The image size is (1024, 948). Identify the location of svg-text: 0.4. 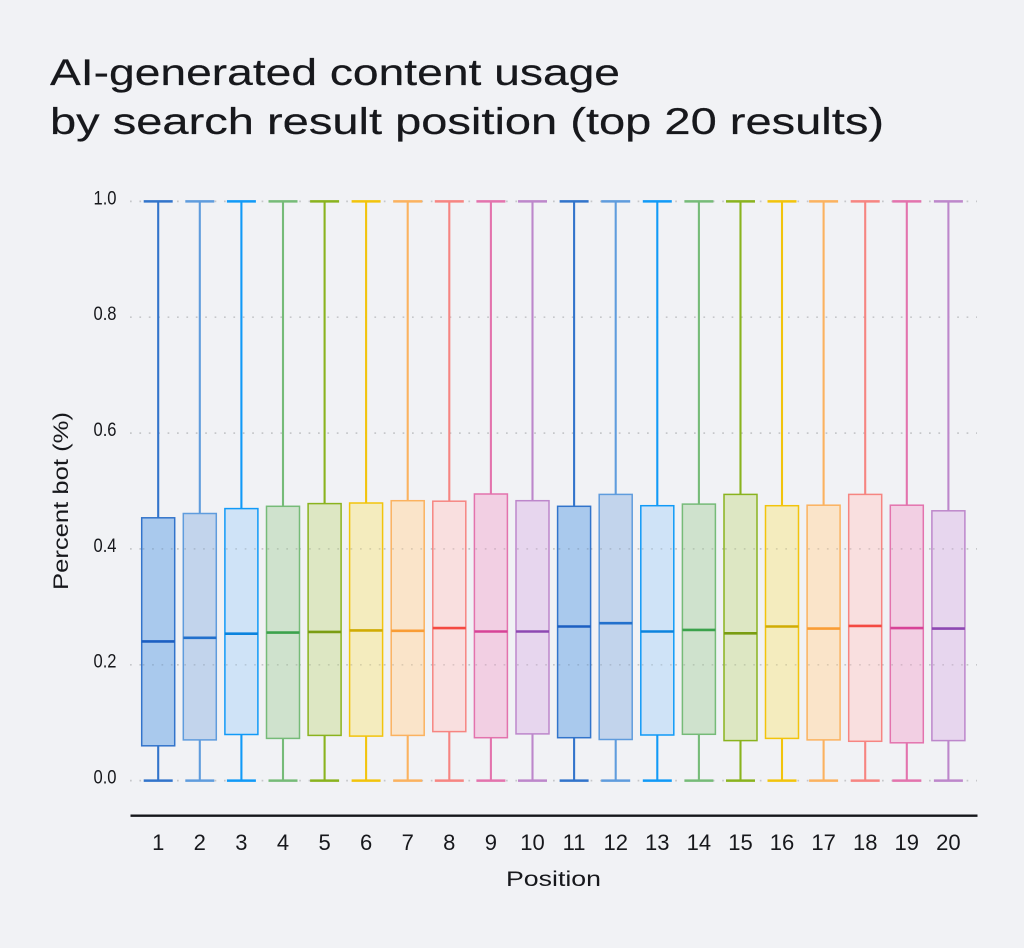
(105, 546).